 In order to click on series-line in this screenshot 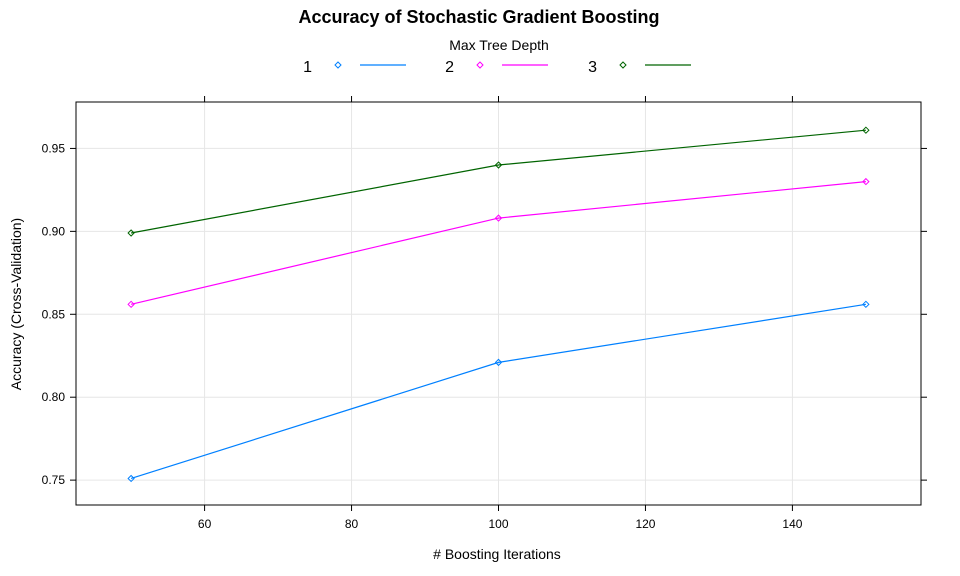, I will do `click(498, 181)`.